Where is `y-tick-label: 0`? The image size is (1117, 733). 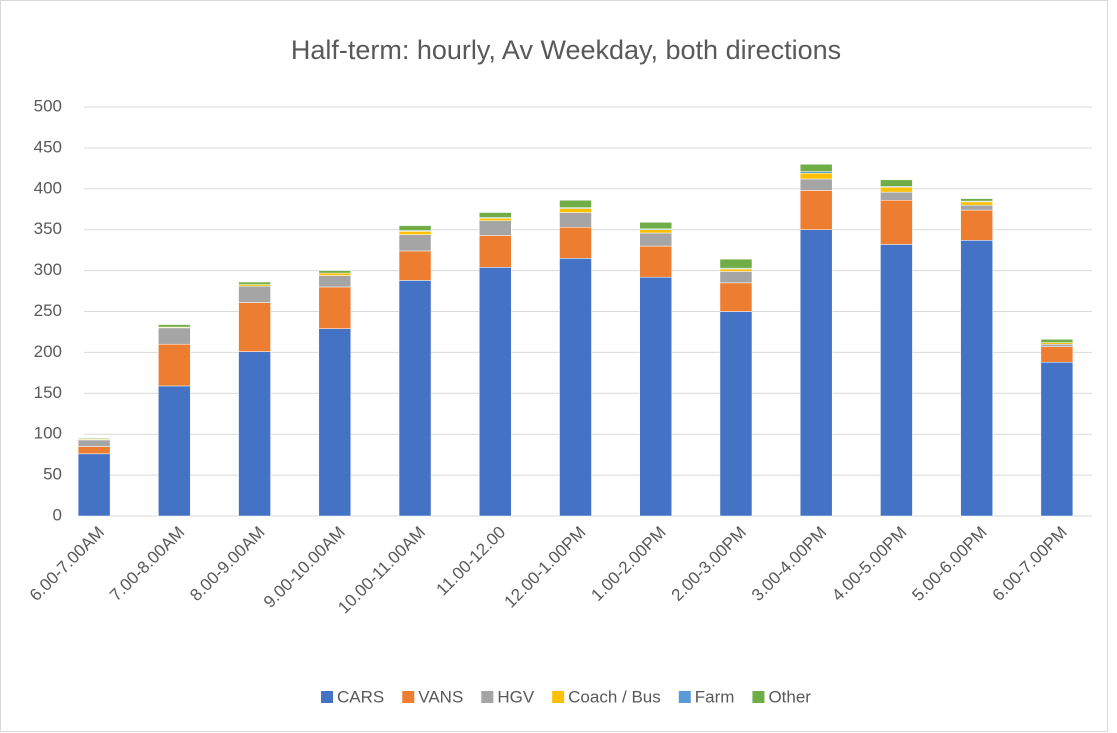 y-tick-label: 0 is located at coordinates (57, 514).